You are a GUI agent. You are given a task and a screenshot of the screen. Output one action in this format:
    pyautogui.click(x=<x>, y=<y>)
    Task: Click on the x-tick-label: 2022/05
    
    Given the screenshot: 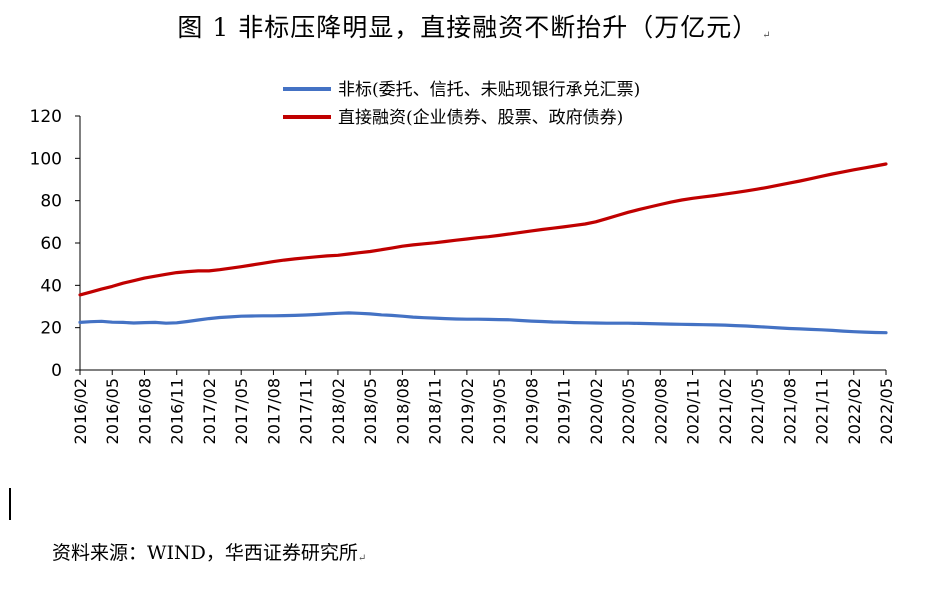 What is the action you would take?
    pyautogui.click(x=886, y=411)
    